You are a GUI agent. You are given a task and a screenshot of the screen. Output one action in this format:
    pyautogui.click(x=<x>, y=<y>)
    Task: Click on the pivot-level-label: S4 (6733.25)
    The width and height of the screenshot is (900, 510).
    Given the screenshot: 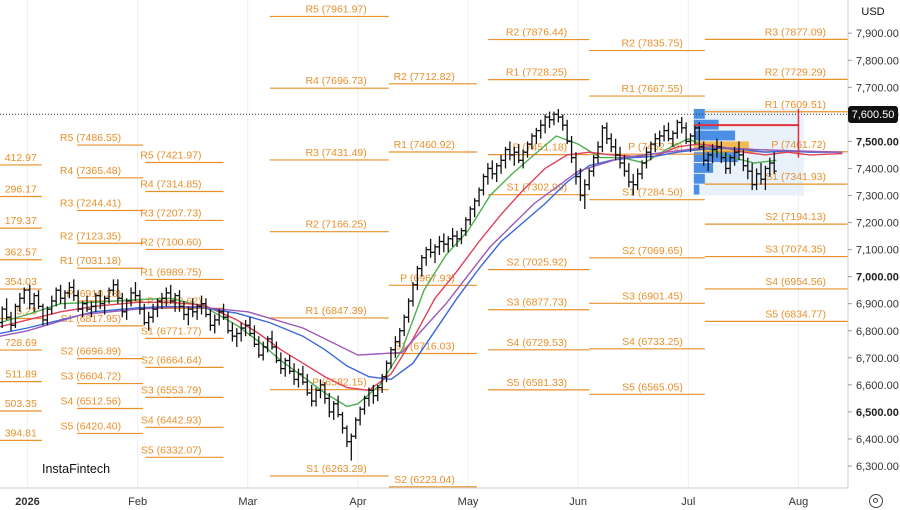 What is the action you would take?
    pyautogui.click(x=652, y=342)
    